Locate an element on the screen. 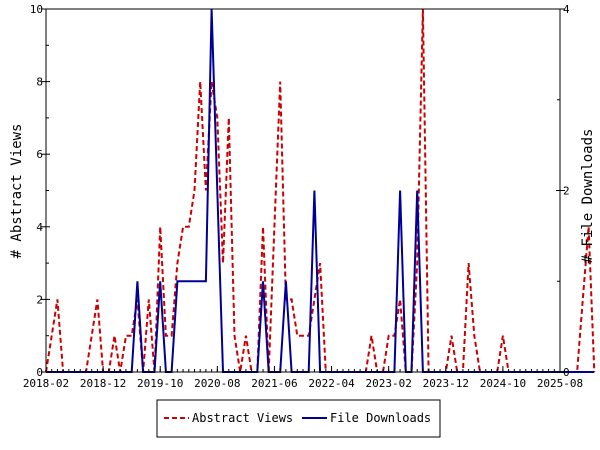 The image size is (600, 450). y-right-tick-label: 0 is located at coordinates (566, 372).